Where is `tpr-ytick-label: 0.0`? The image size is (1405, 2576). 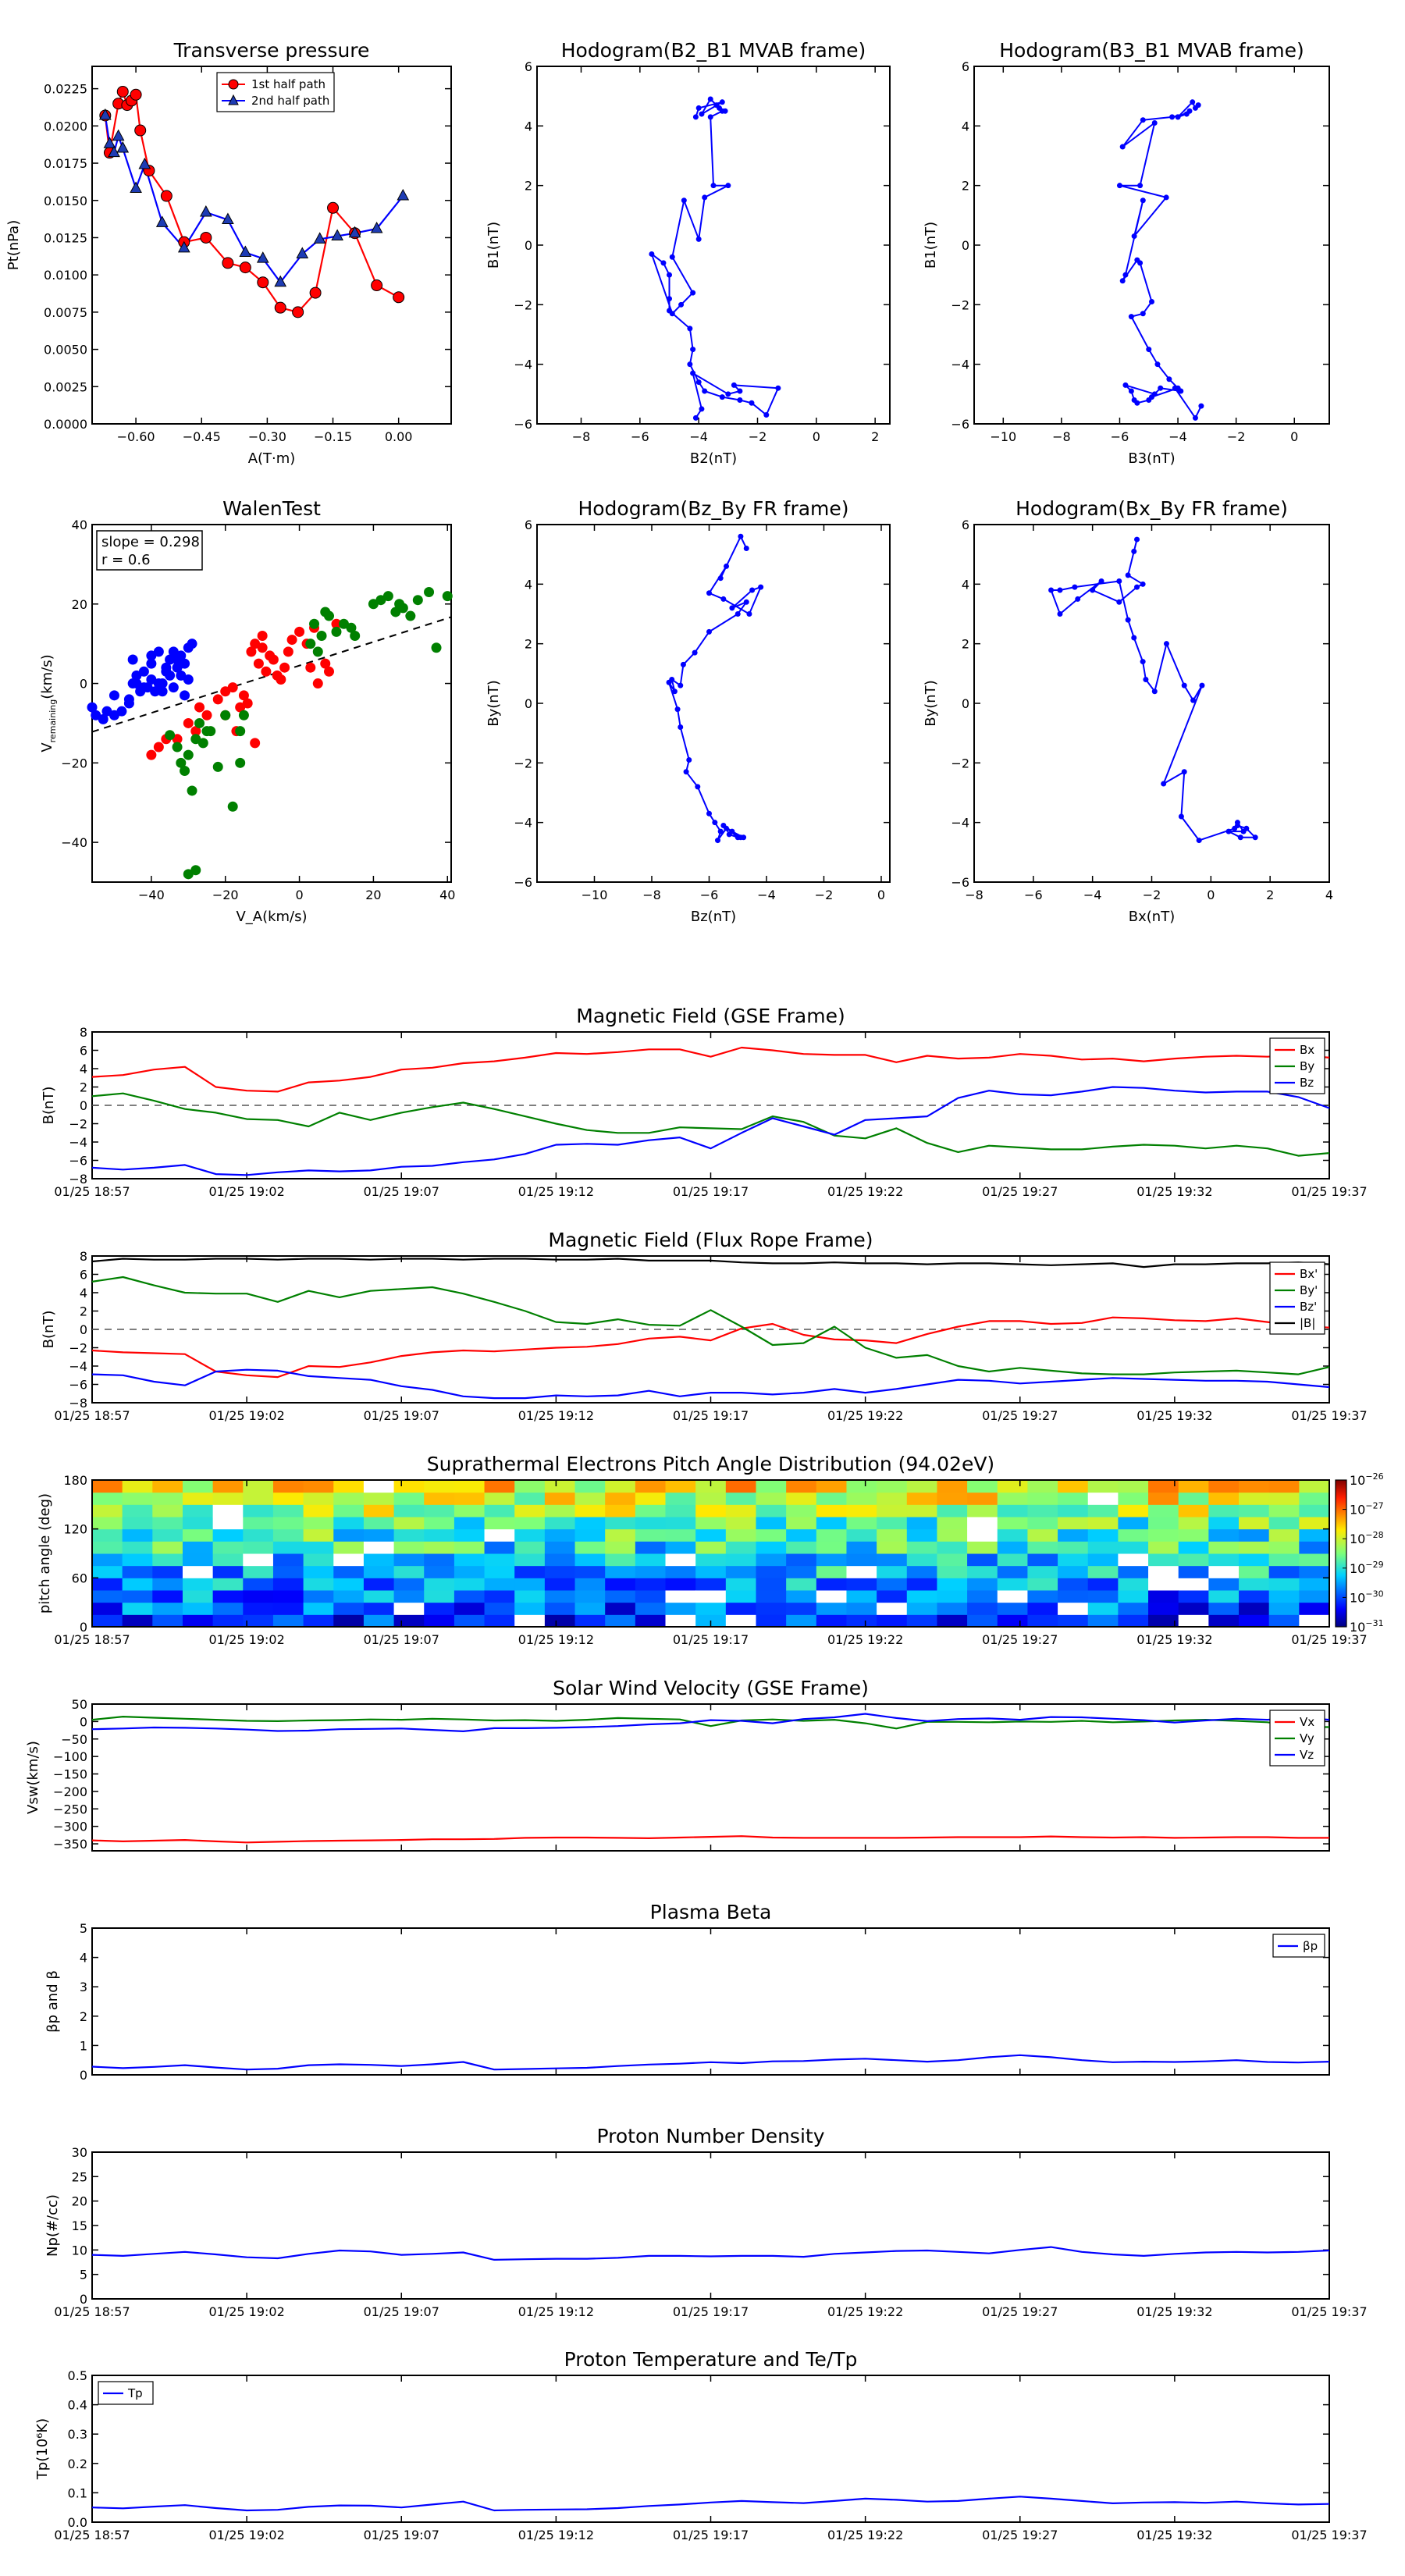
tpr-ytick-label: 0.0 is located at coordinates (77, 2522).